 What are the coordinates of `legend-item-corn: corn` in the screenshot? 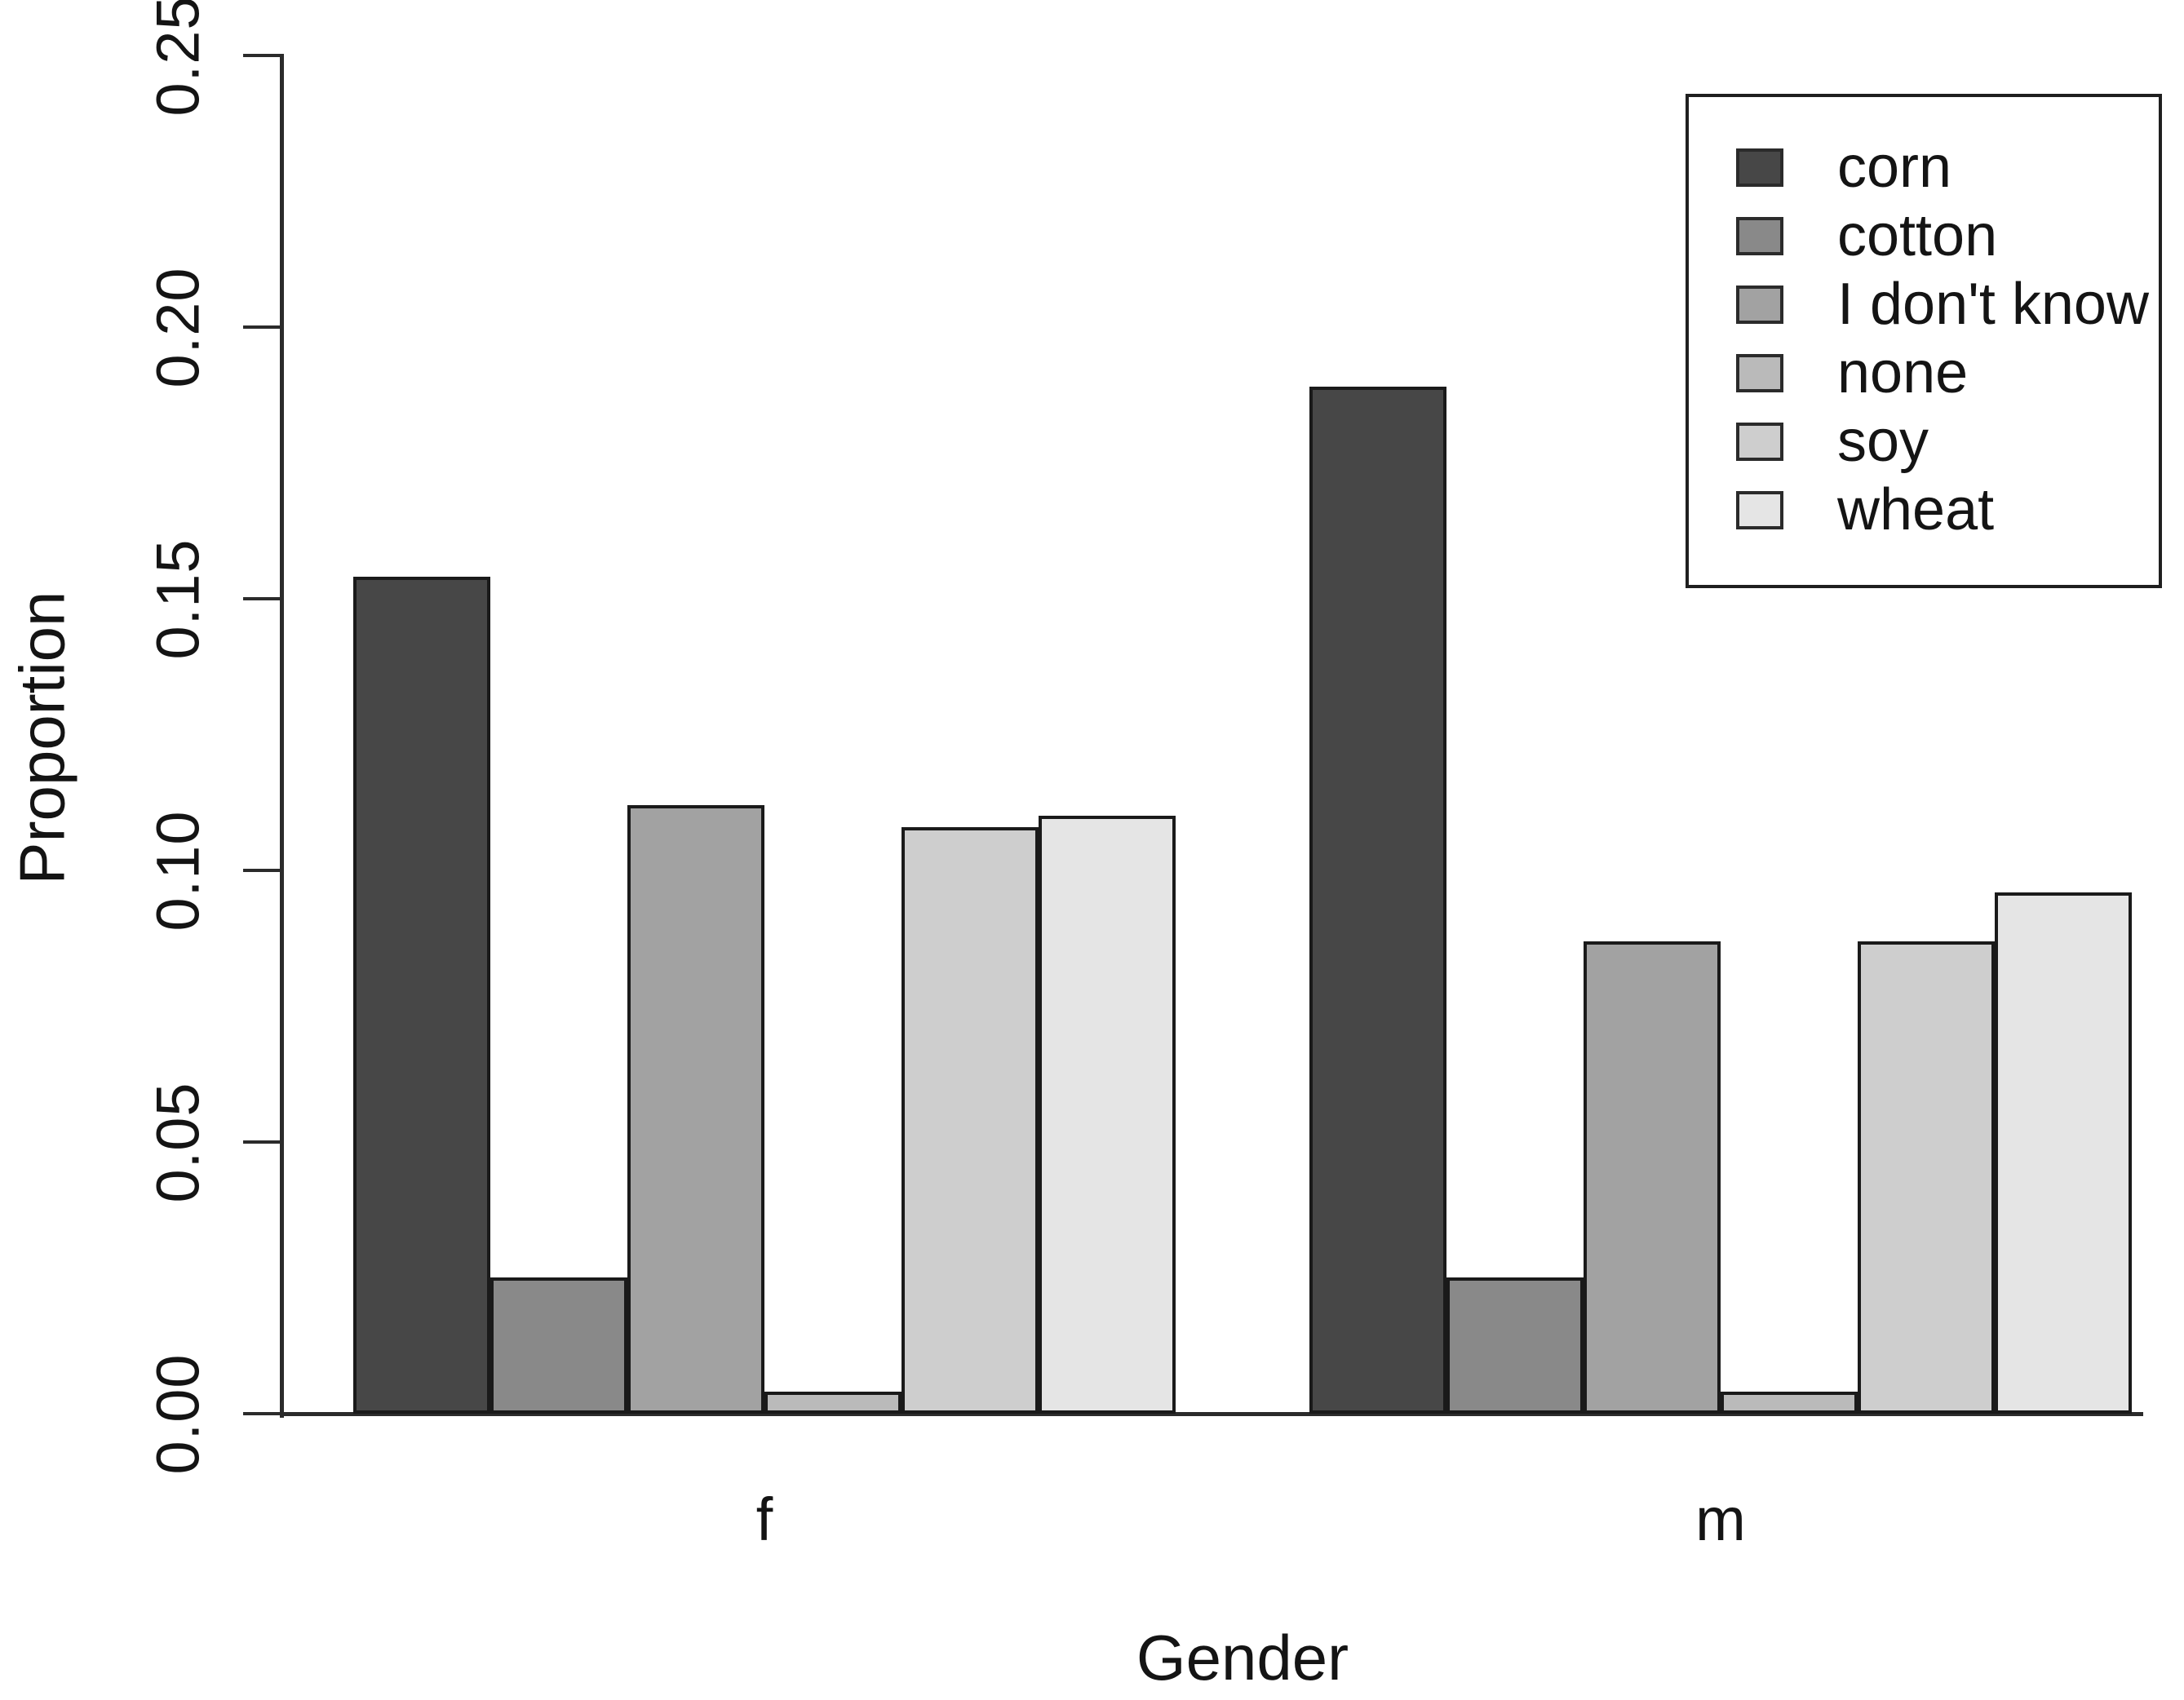 It's located at (1948, 167).